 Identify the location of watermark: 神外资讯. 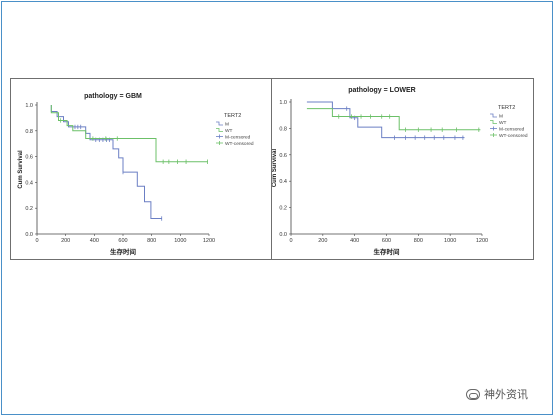
(497, 394).